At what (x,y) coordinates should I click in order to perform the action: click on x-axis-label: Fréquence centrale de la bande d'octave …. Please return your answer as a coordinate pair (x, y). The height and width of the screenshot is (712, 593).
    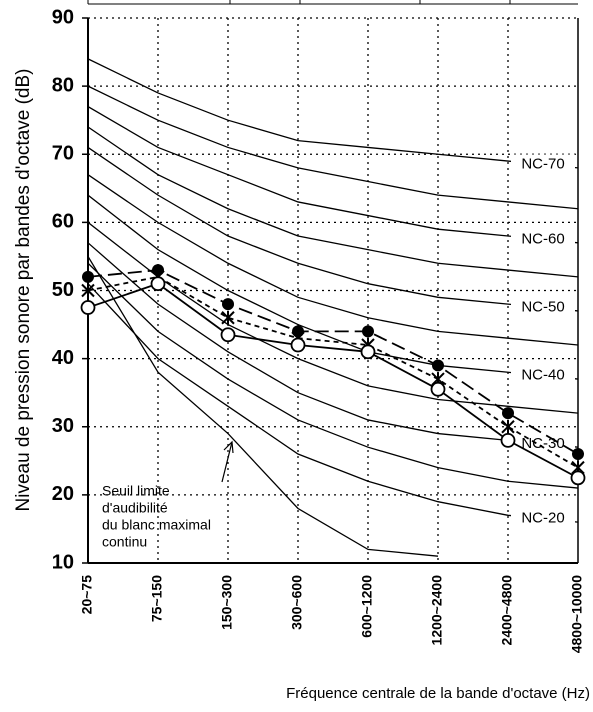
    Looking at the image, I should click on (438, 693).